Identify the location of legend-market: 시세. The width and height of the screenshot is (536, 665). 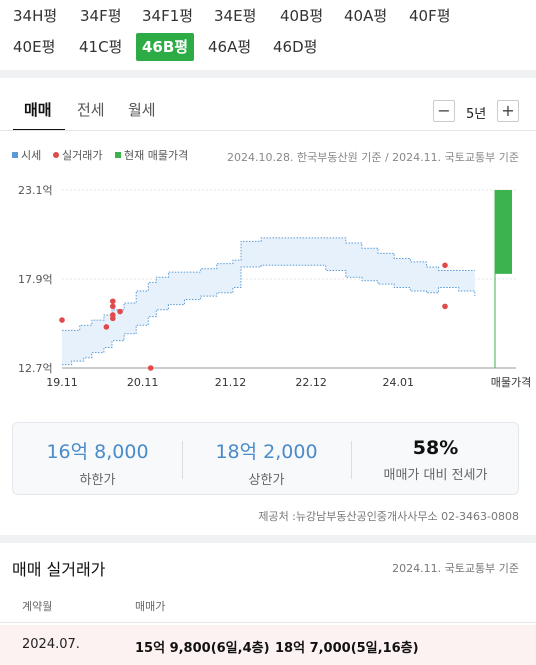
(26, 155).